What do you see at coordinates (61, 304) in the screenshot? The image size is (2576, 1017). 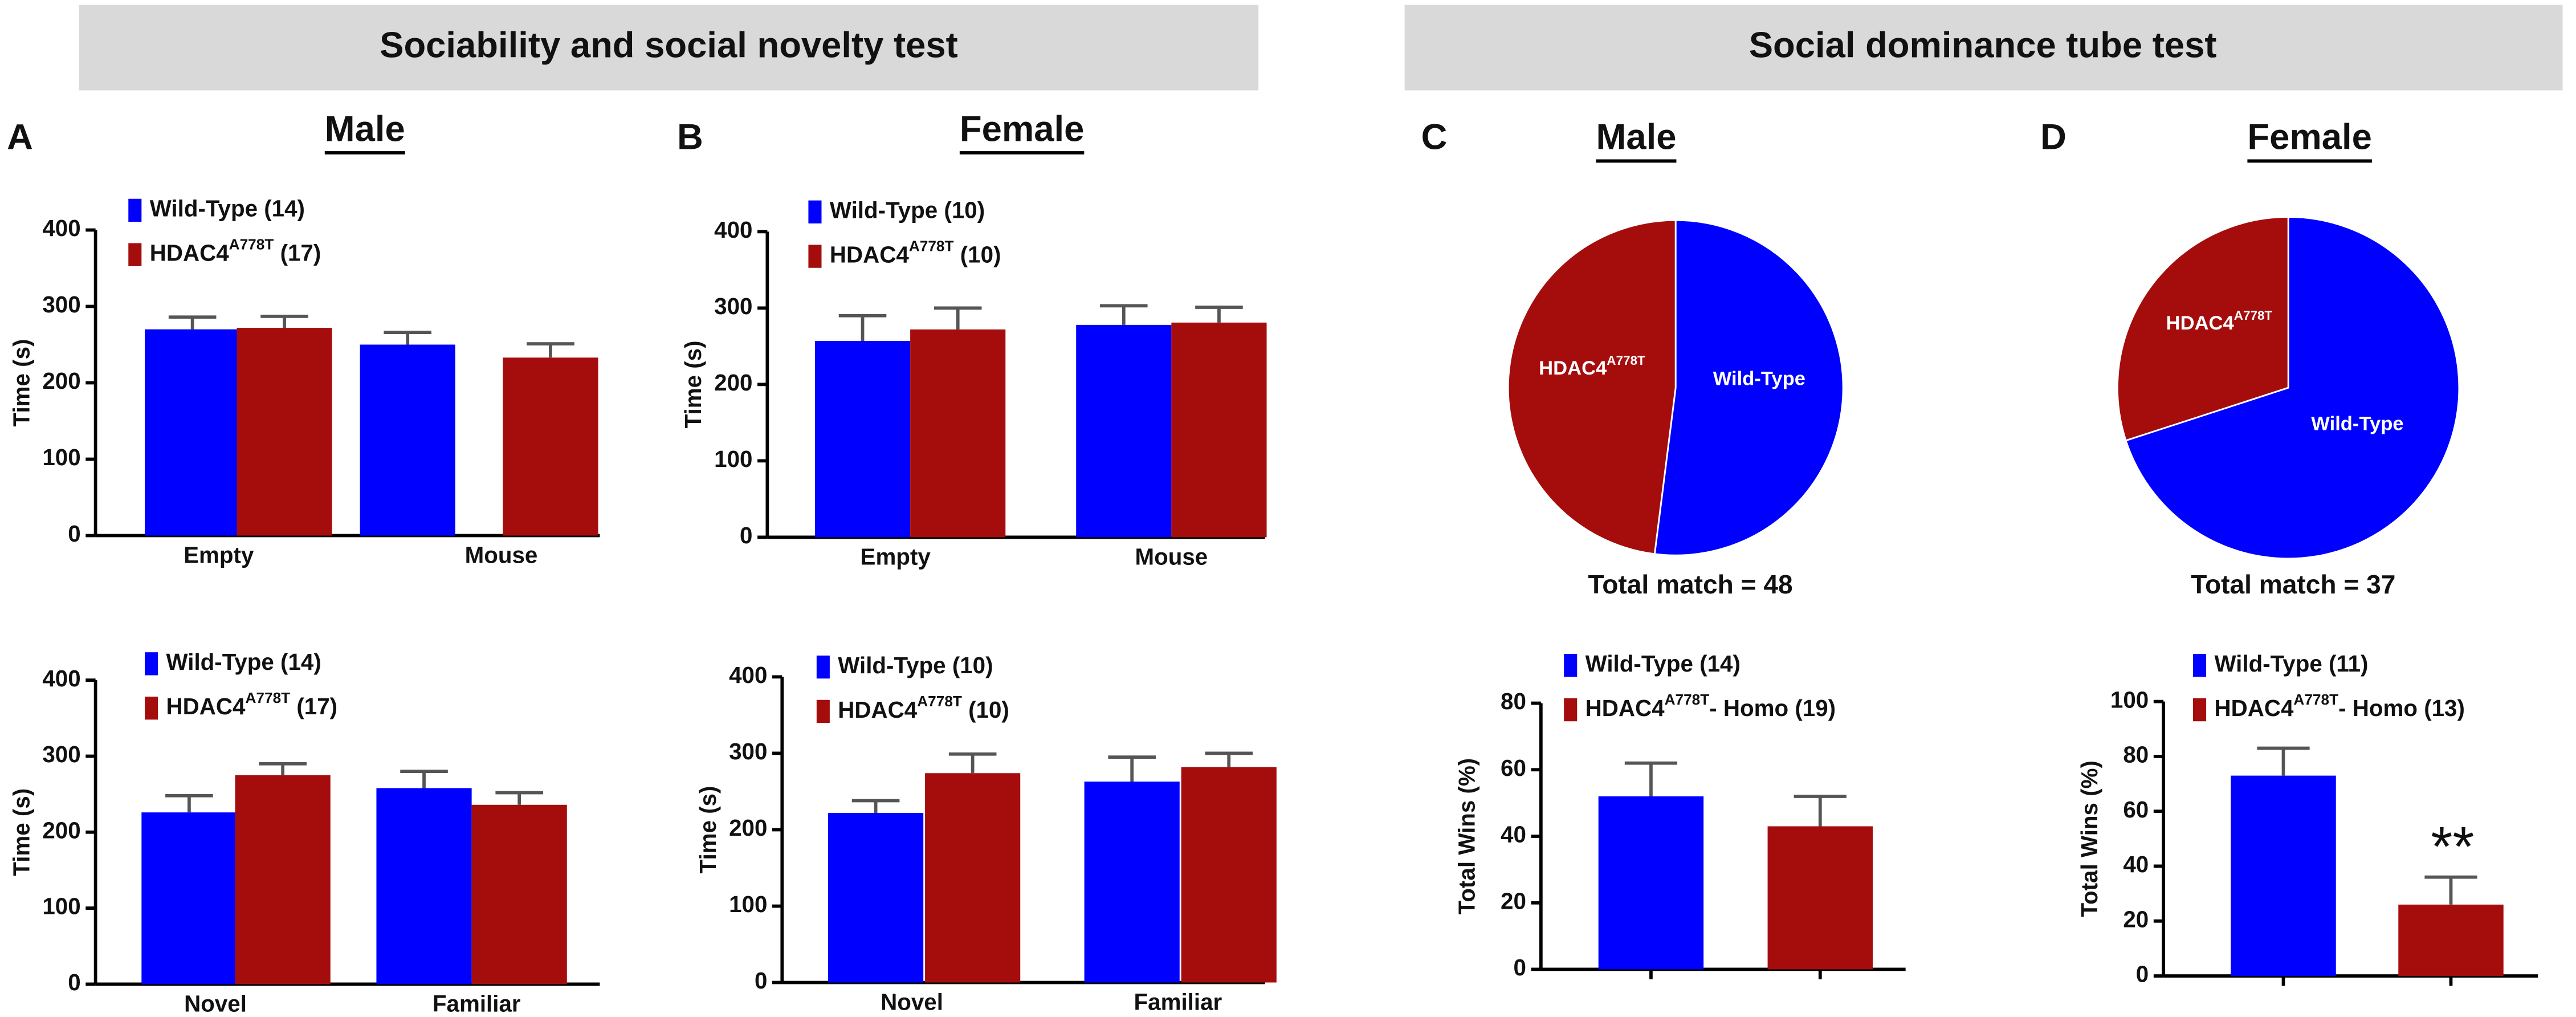 I see `y-tick-label: 300` at bounding box center [61, 304].